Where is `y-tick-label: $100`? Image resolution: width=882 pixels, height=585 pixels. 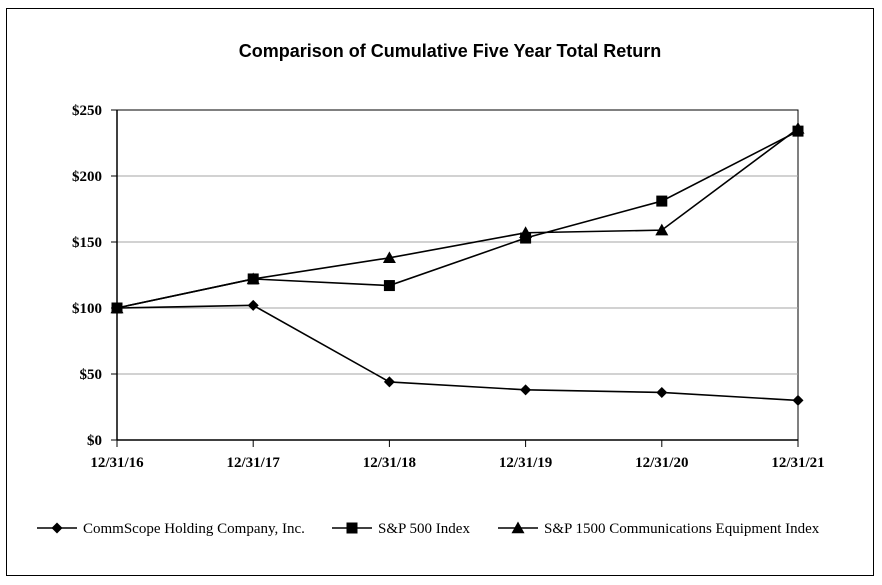 y-tick-label: $100 is located at coordinates (87, 309).